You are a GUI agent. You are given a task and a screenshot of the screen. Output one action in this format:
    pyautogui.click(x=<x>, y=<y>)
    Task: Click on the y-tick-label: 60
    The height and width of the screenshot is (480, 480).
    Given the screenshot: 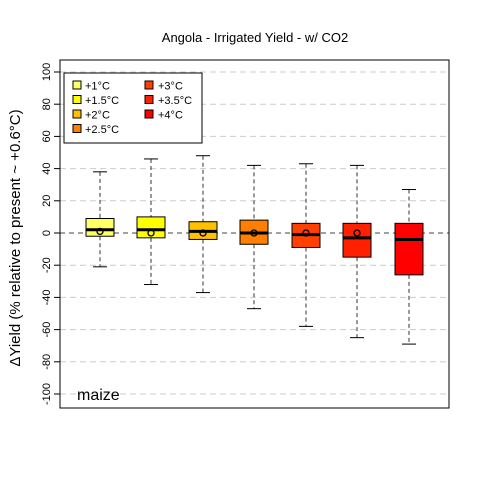 What is the action you would take?
    pyautogui.click(x=47, y=136)
    